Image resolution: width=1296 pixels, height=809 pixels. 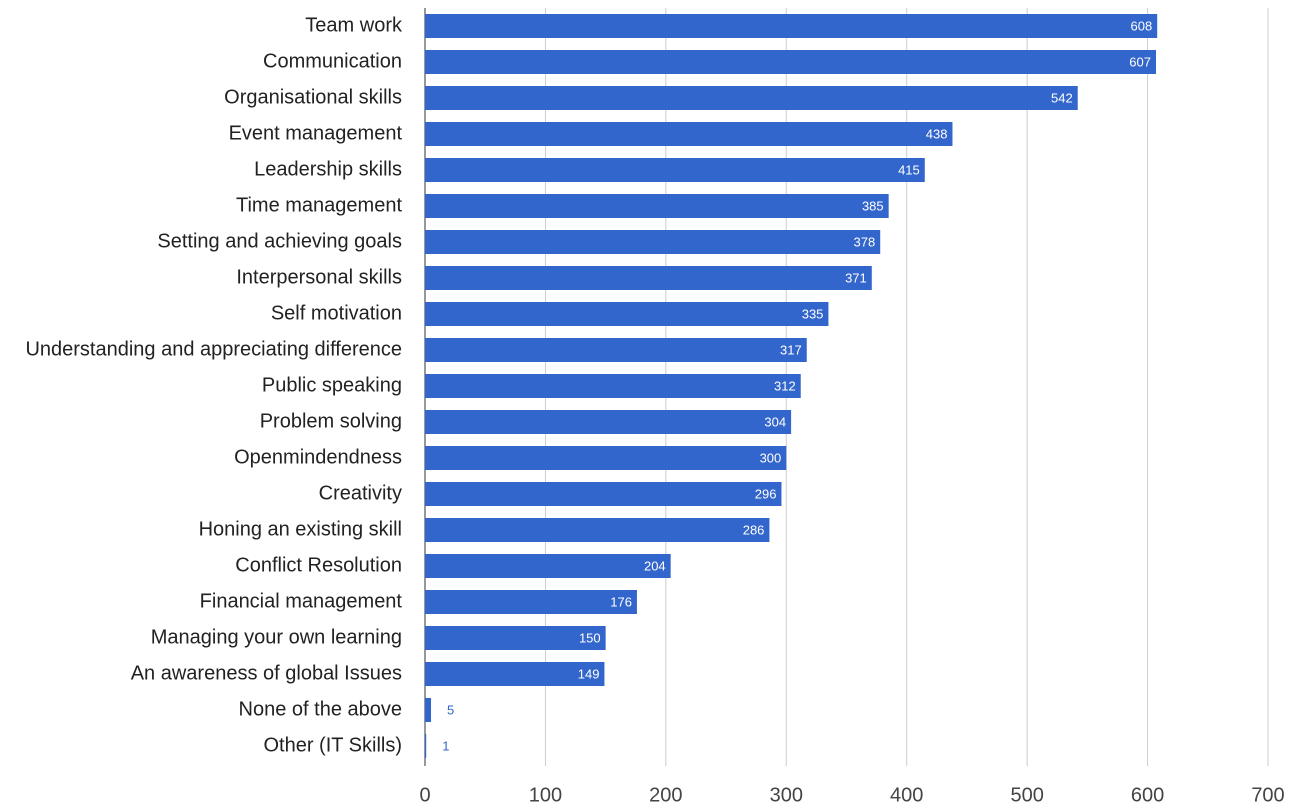 I want to click on value-label: 312, so click(x=785, y=385).